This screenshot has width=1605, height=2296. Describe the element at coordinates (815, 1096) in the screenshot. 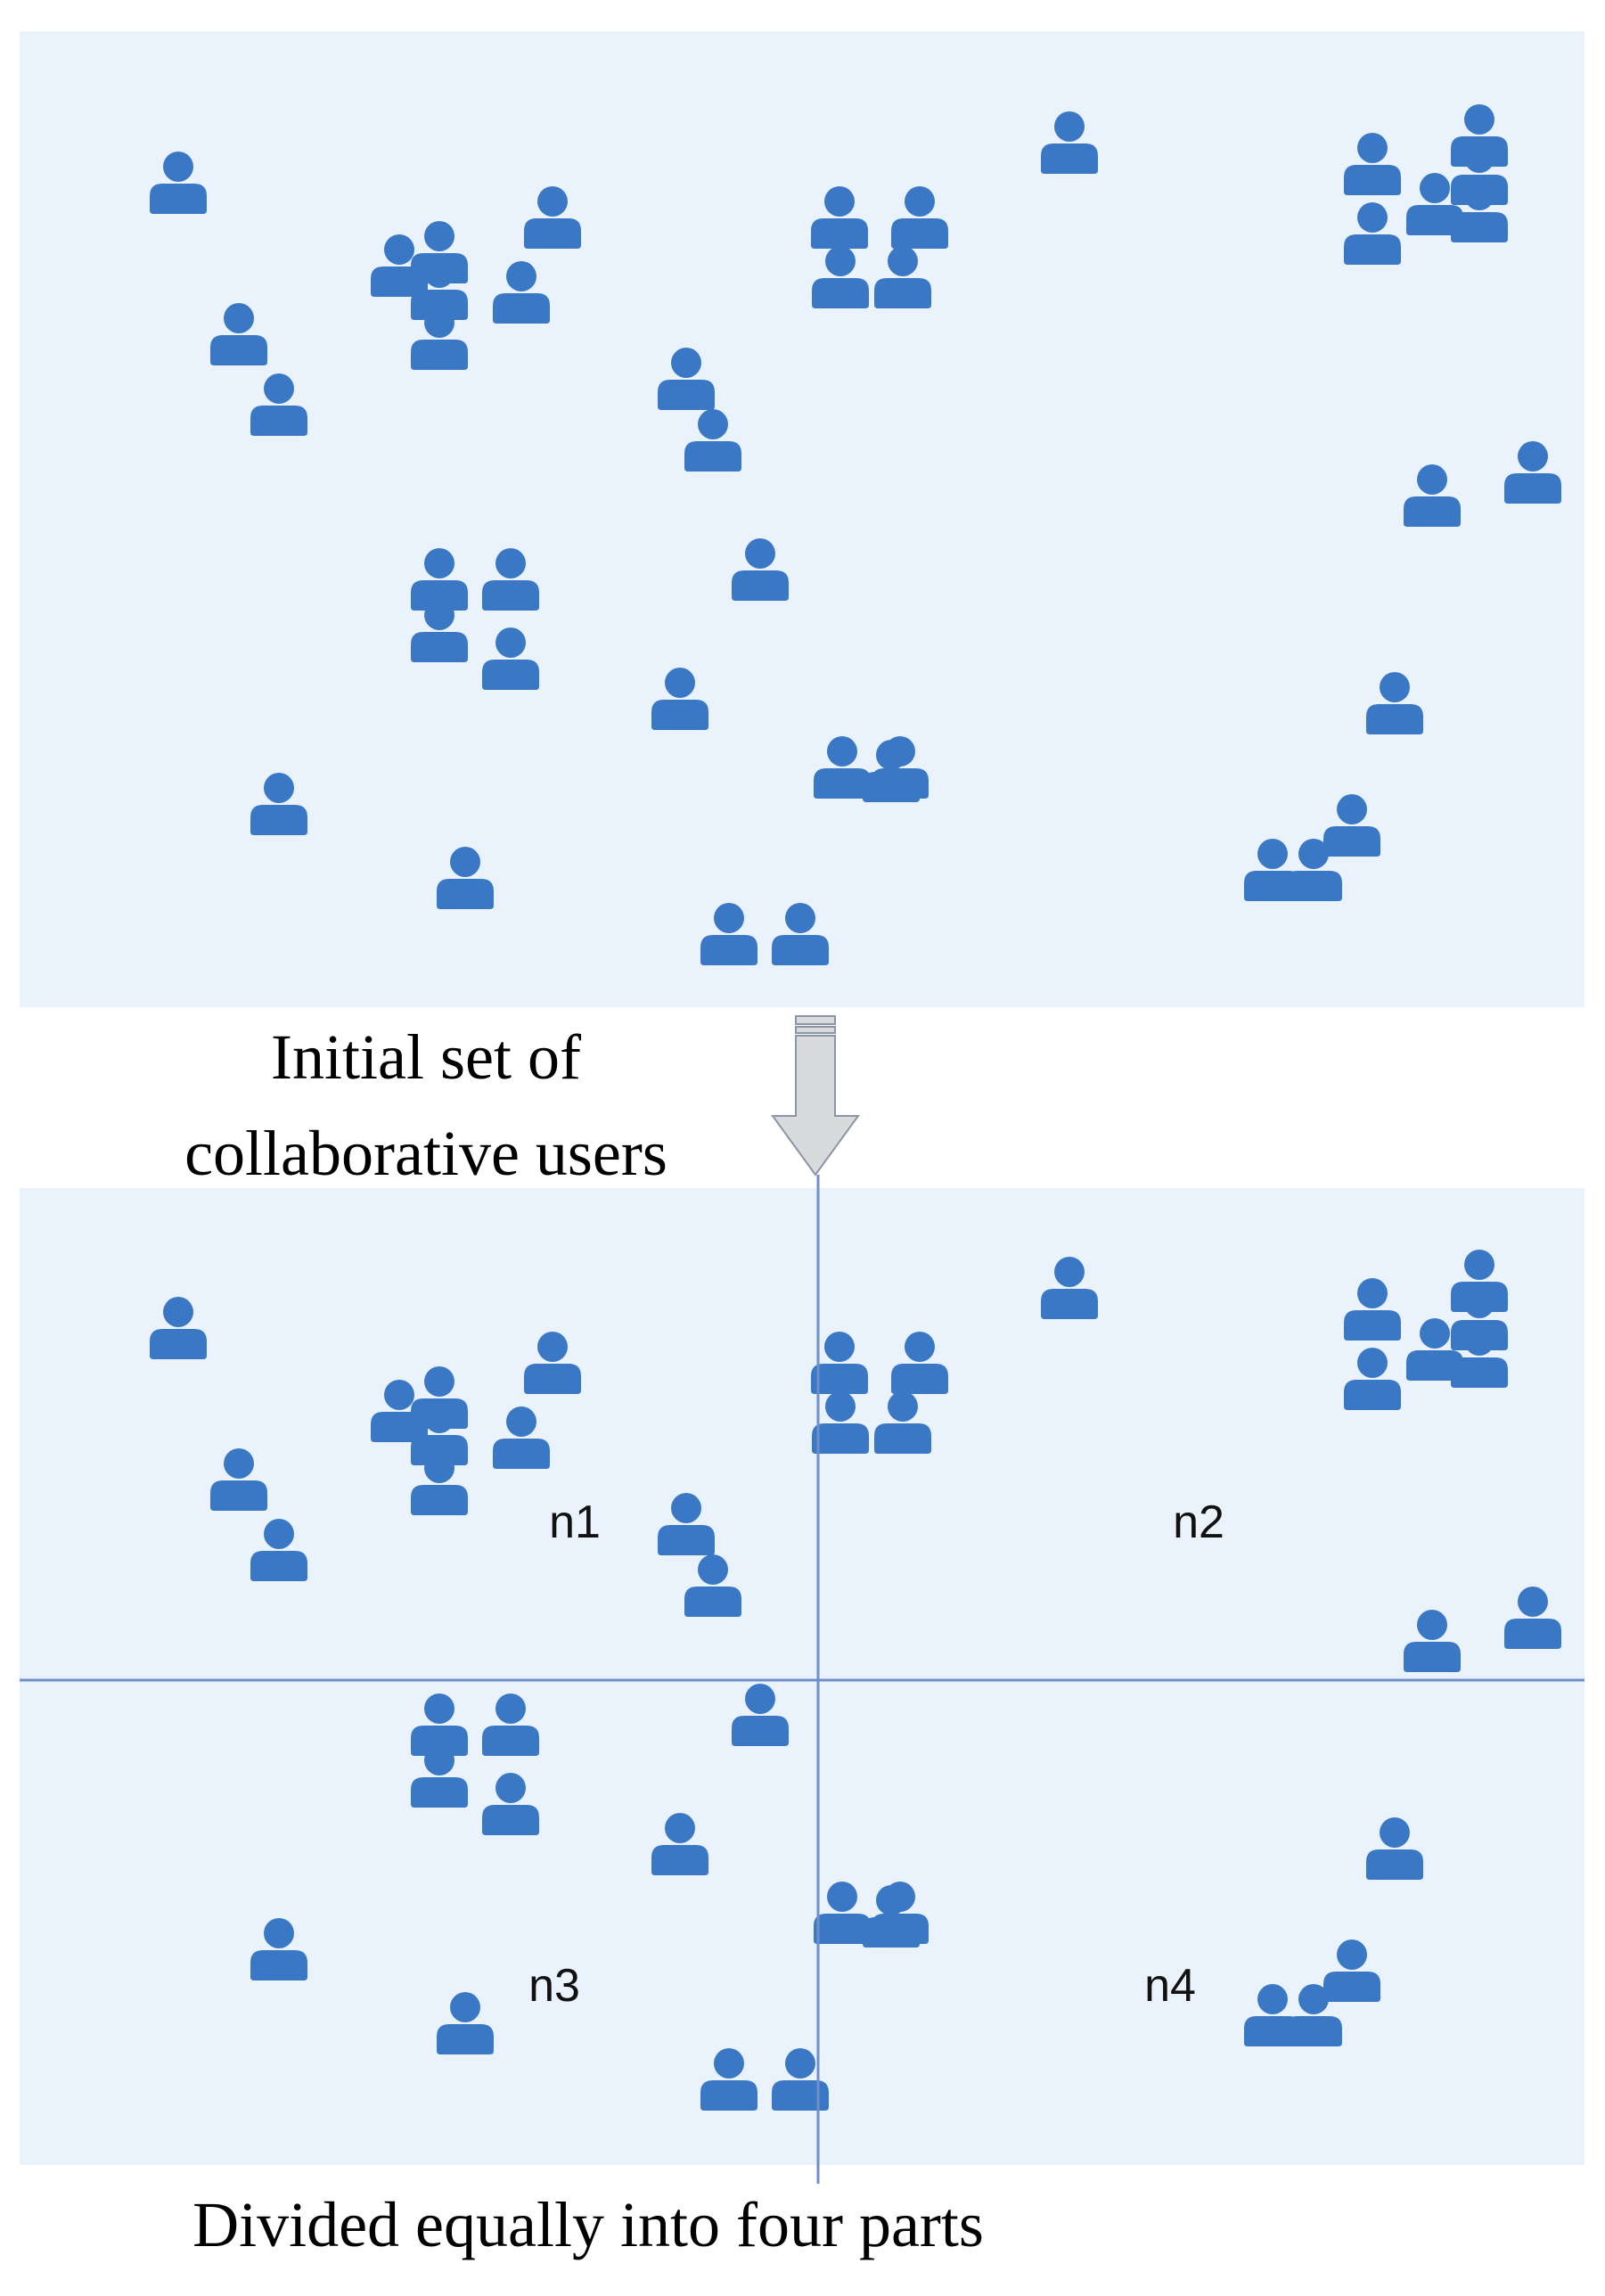

I see `down-arrow-icon` at that location.